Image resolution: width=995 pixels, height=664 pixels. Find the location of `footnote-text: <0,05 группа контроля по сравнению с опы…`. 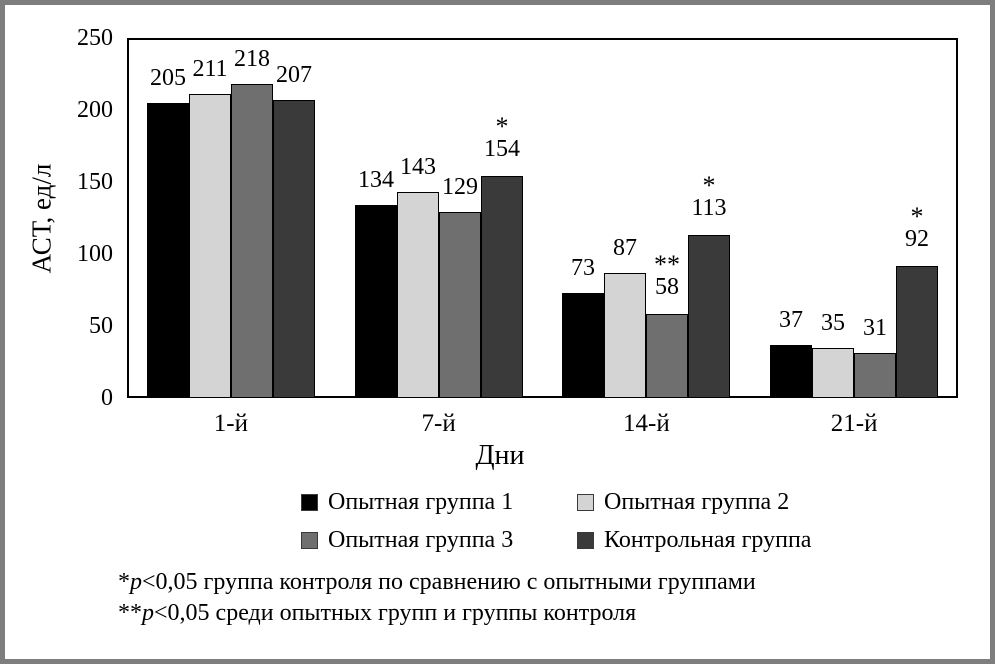

footnote-text: <0,05 группа контроля по сравнению с опы… is located at coordinates (449, 582).